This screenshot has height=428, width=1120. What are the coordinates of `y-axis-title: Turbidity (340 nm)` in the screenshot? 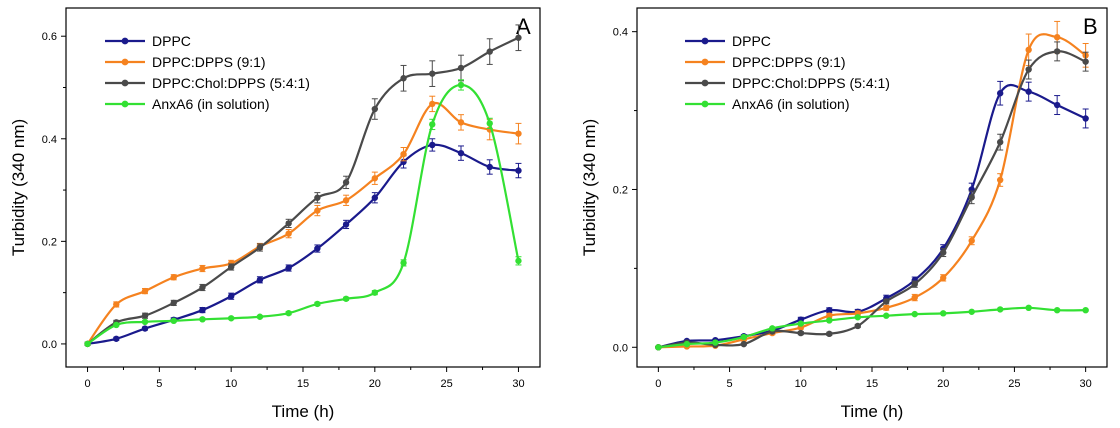 It's located at (18, 187).